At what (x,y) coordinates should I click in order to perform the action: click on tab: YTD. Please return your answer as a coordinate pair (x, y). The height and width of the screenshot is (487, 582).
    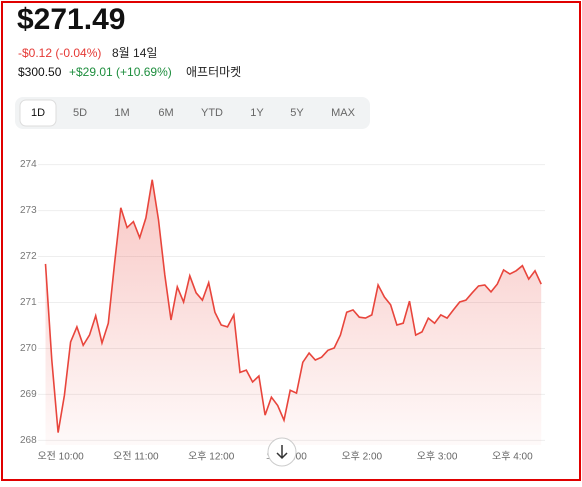
    Looking at the image, I should click on (212, 113).